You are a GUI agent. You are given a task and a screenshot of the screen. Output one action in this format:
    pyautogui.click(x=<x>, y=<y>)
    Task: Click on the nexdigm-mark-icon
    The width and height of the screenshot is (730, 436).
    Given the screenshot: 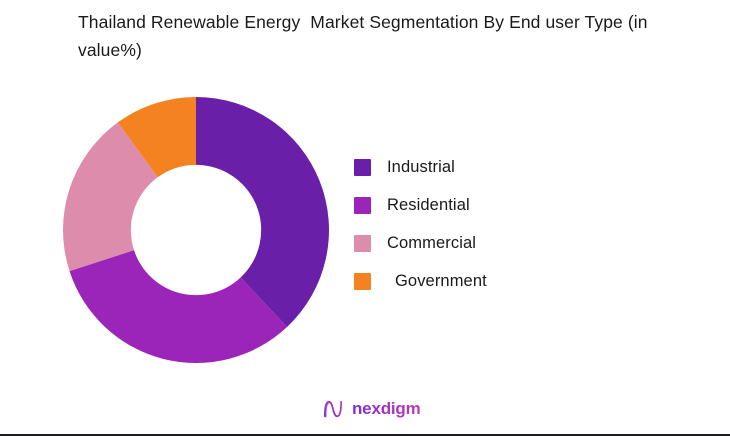 What is the action you would take?
    pyautogui.click(x=333, y=409)
    